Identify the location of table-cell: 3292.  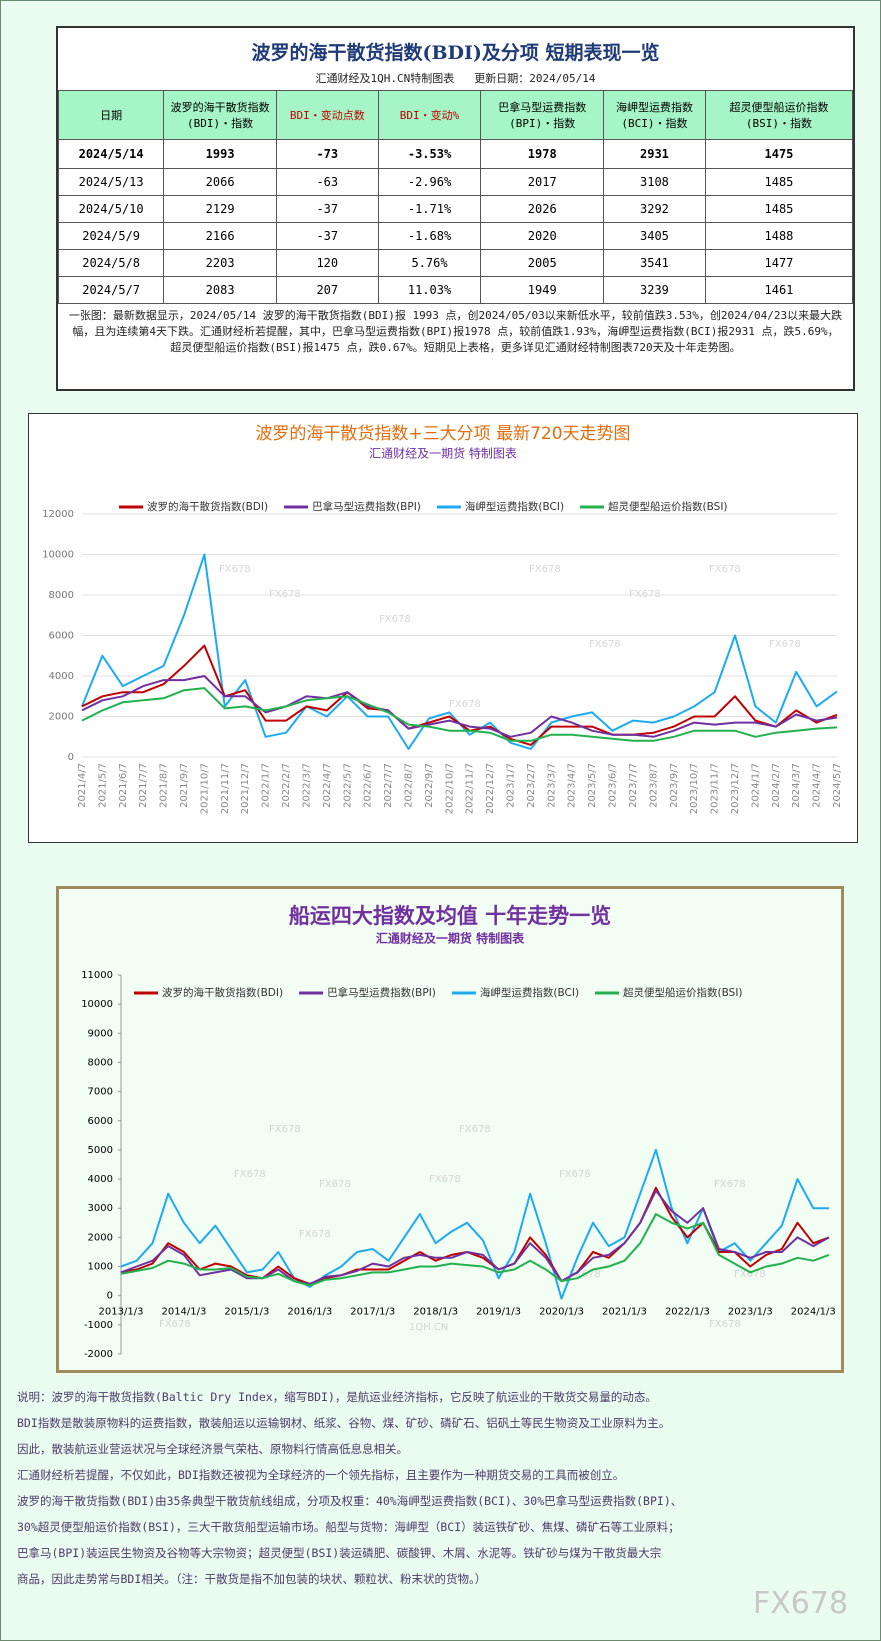
(654, 209).